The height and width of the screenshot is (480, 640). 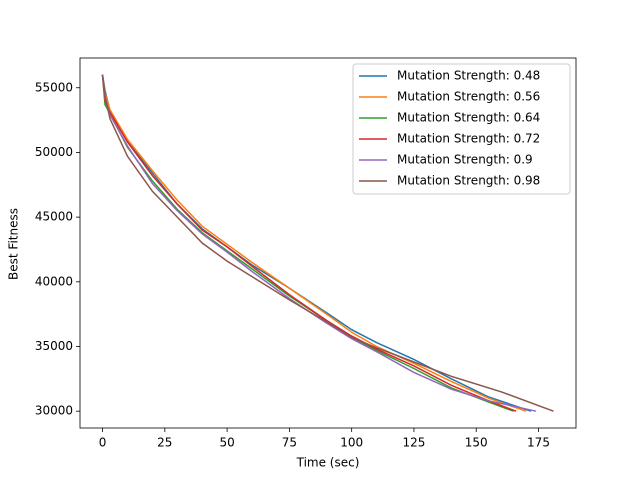 I want to click on legend-label: Mutation Strength: 0.64, so click(x=468, y=118).